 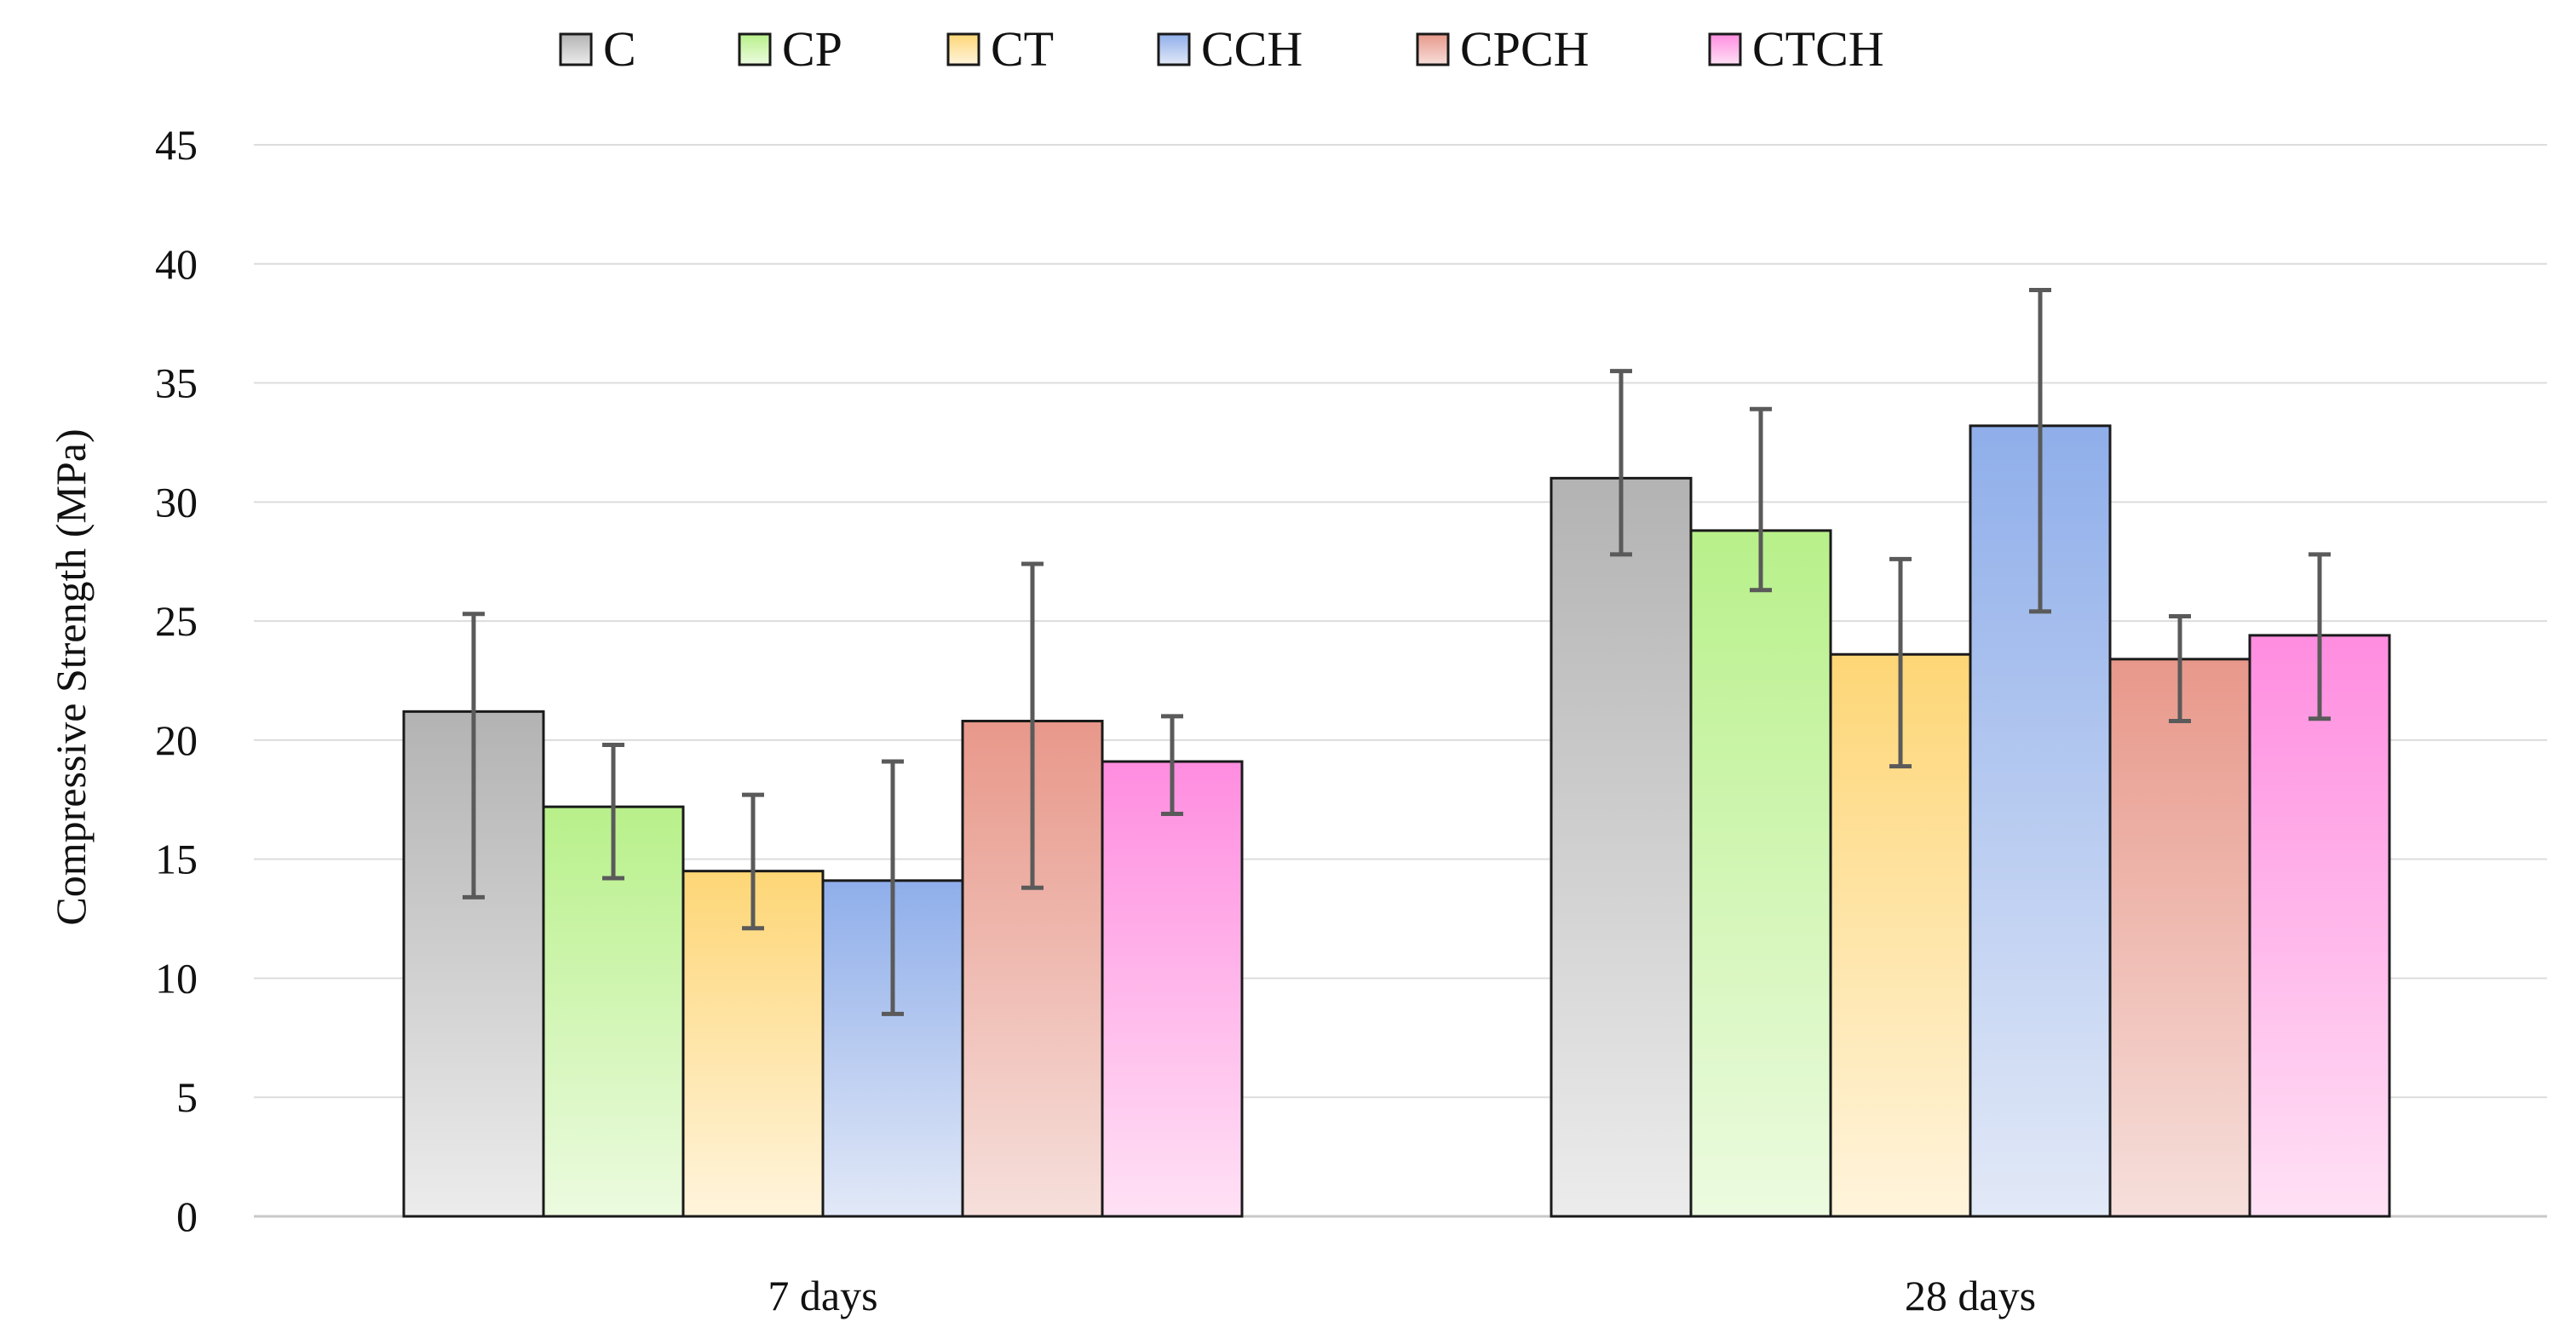 What do you see at coordinates (1033, 725) in the screenshot?
I see `error-bar-cpch-7-days` at bounding box center [1033, 725].